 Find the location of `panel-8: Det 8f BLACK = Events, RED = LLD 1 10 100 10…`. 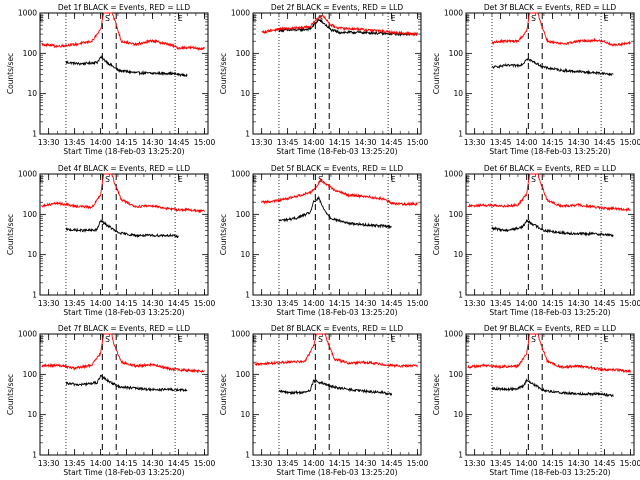

panel-8: Det 8f BLACK = Events, RED = LLD 1 10 100 10… is located at coordinates (324, 400).